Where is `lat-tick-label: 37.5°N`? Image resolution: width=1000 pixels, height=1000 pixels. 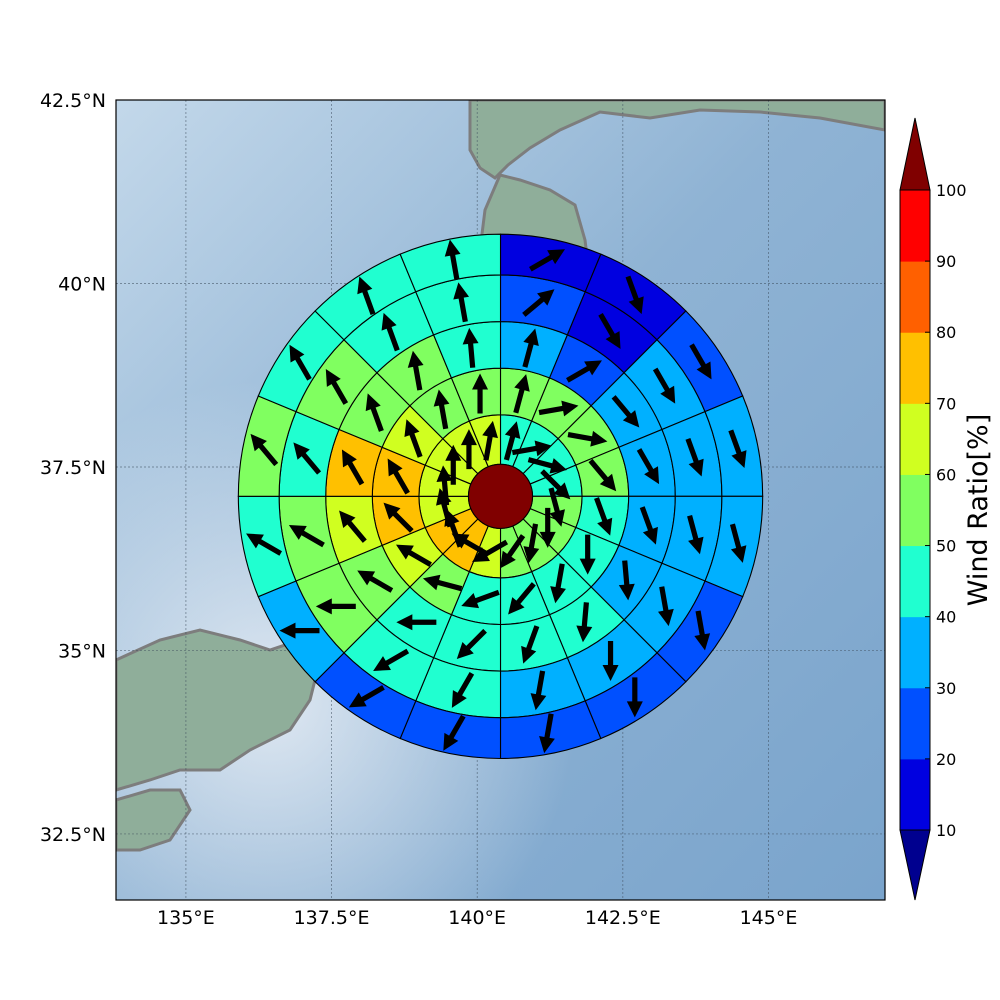
lat-tick-label: 37.5°N is located at coordinates (73, 468).